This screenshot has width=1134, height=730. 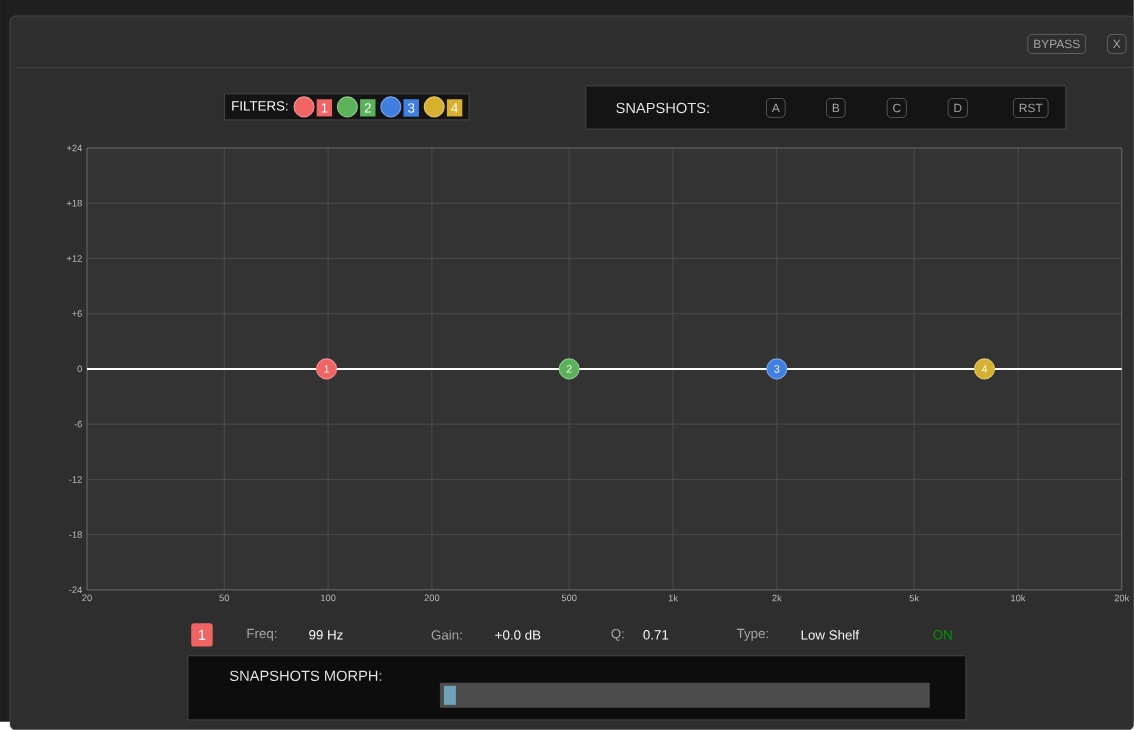 I want to click on x-tick-label: 10k, so click(x=1018, y=598).